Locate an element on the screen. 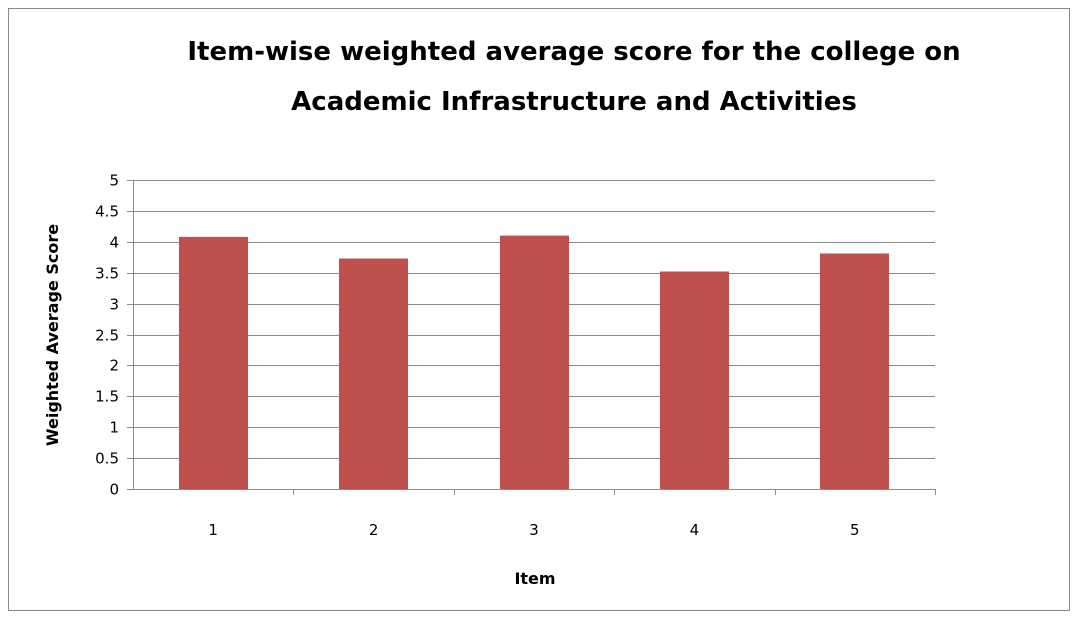 This screenshot has height=619, width=1078. y-tick-label: 0 is located at coordinates (114, 490).